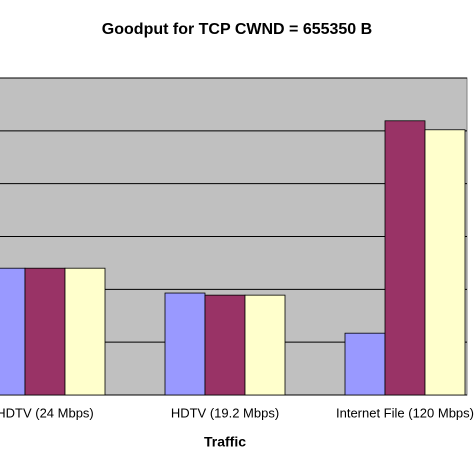  I want to click on x-tick-label: HDTV (24 Mbps), so click(47, 412).